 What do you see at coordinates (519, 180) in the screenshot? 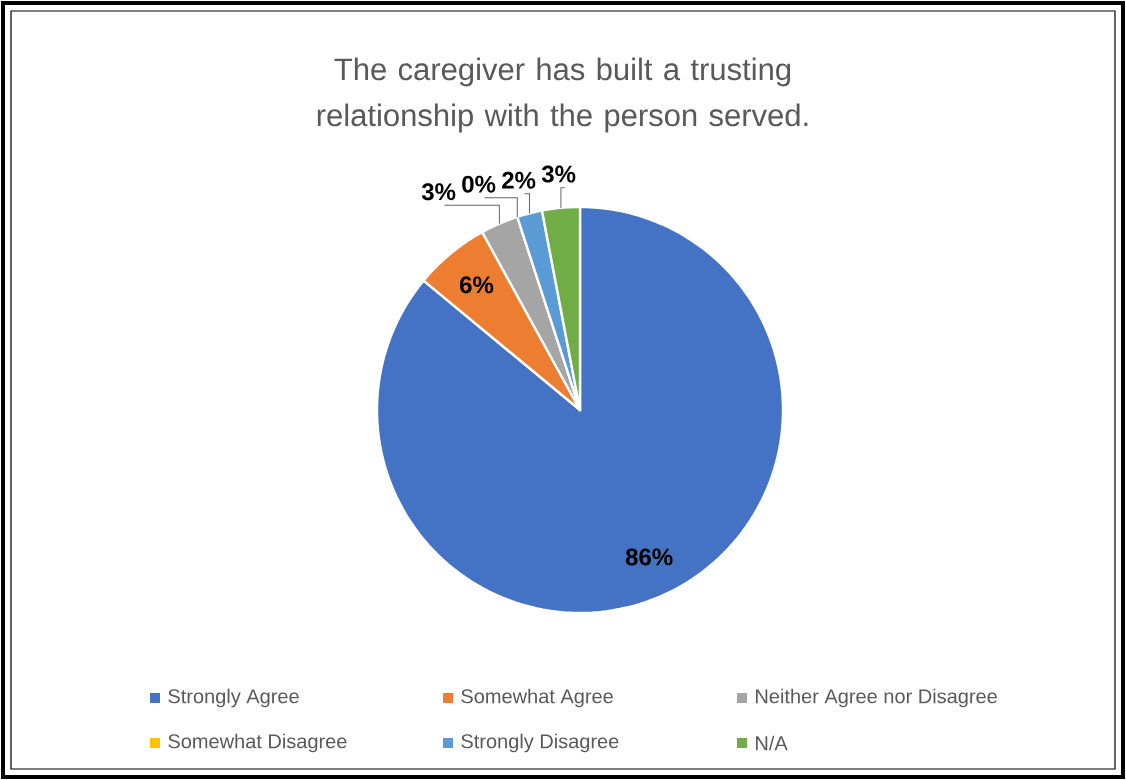
I see `data-label: 2%` at bounding box center [519, 180].